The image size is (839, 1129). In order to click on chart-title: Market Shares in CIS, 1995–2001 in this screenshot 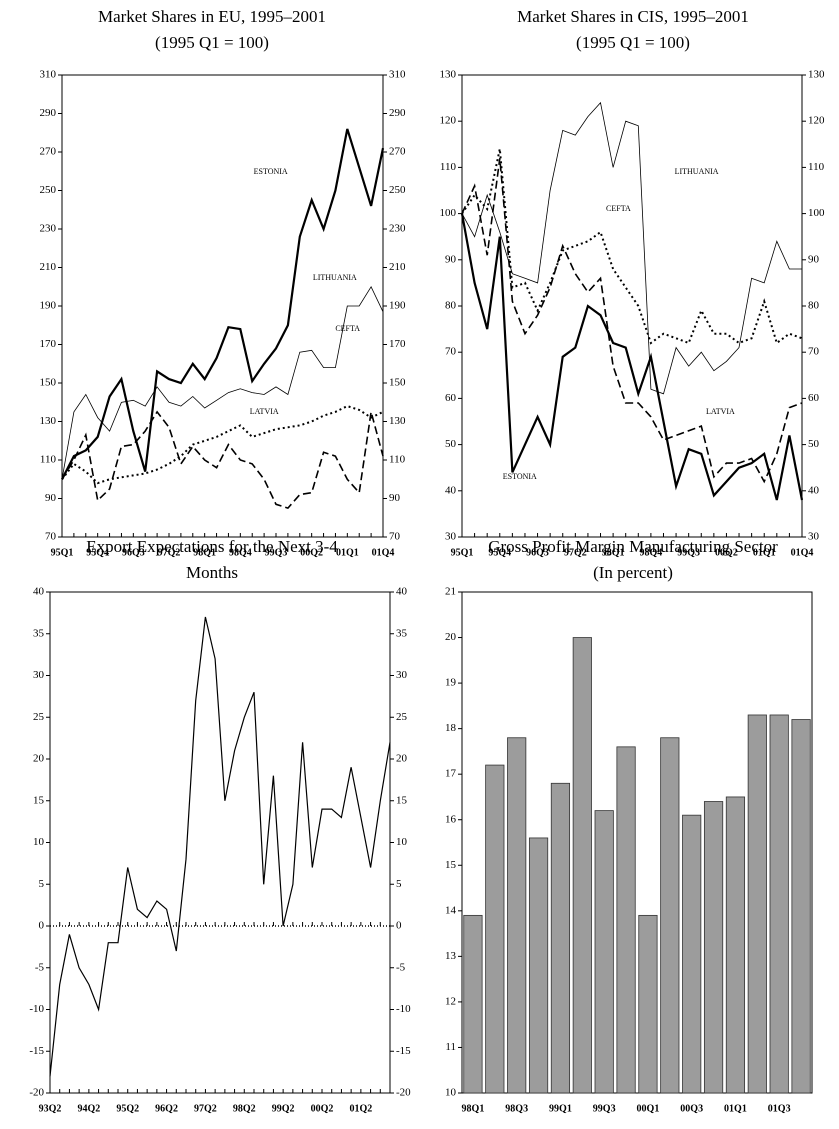, I will do `click(633, 16)`.